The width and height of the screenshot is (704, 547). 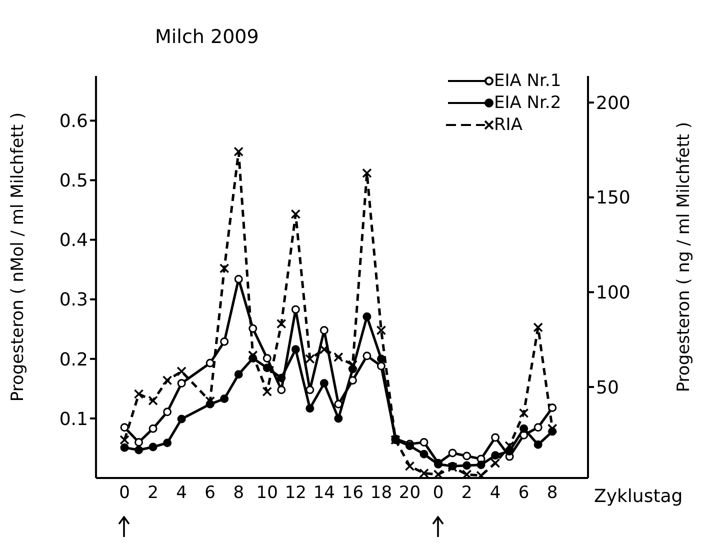 I want to click on y2-tick-label: 100, so click(x=613, y=293).